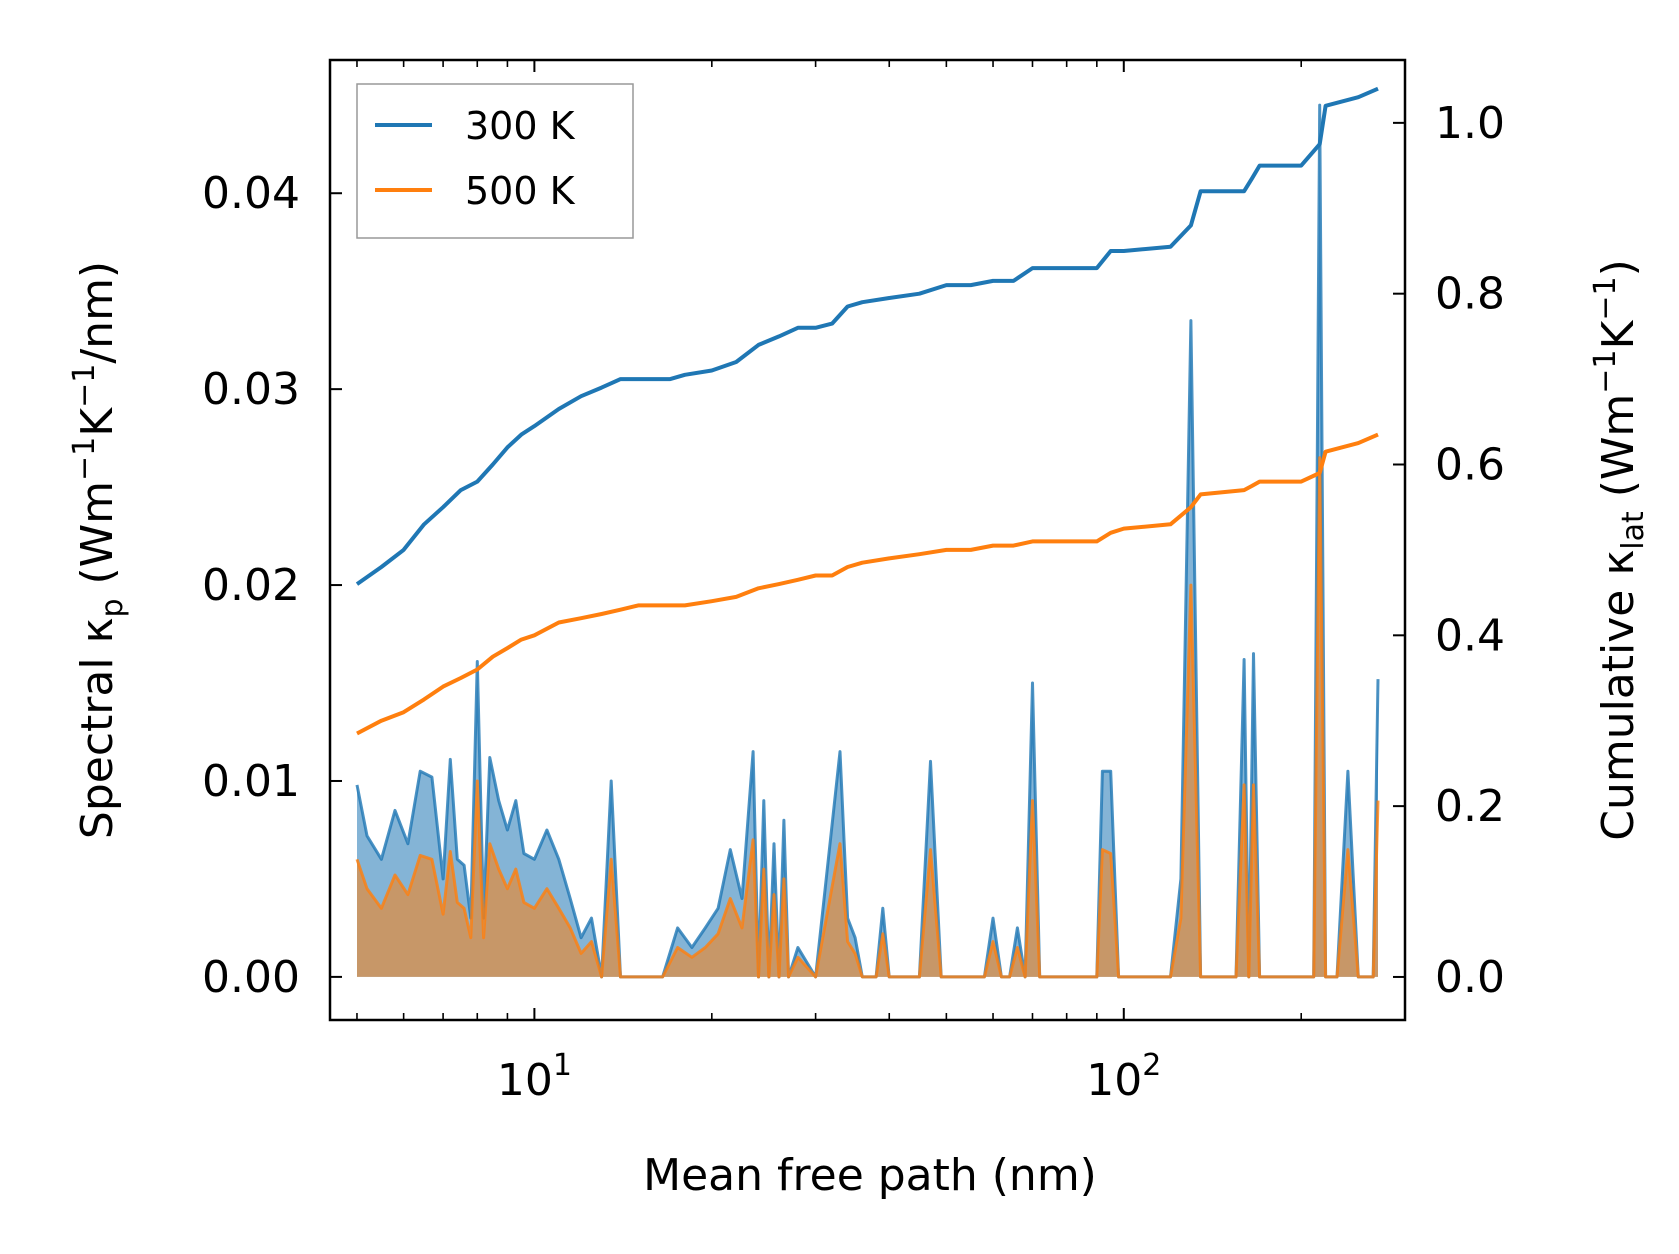 The width and height of the screenshot is (1679, 1254). What do you see at coordinates (520, 191) in the screenshot?
I see `legend-label-500k: 500 K` at bounding box center [520, 191].